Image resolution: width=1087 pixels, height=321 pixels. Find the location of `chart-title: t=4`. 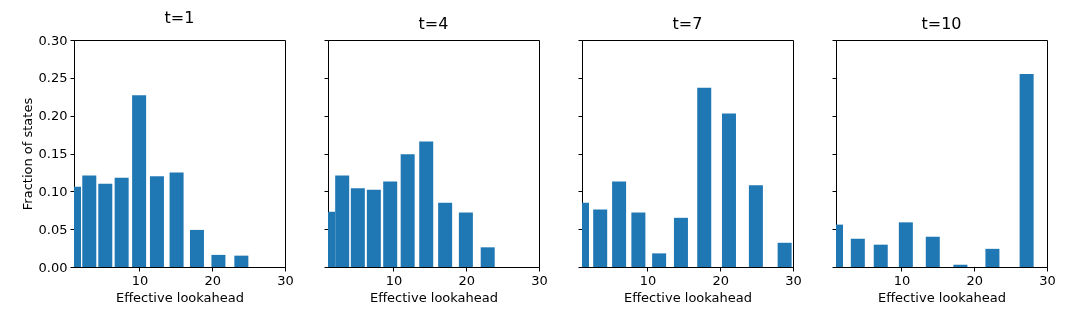

chart-title: t=4 is located at coordinates (433, 23).